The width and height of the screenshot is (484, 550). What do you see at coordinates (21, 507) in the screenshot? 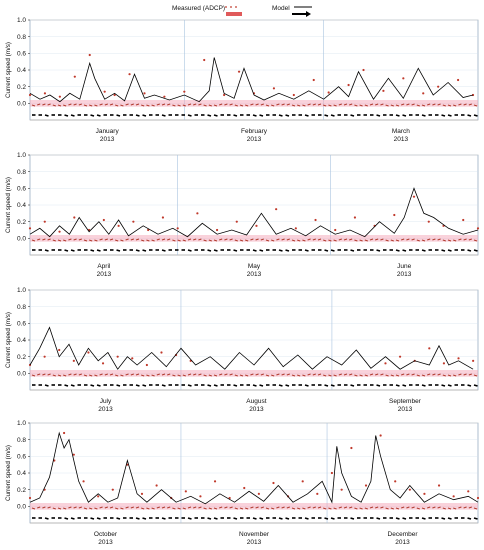
I see `y-tick-label: 0.0` at bounding box center [21, 507].